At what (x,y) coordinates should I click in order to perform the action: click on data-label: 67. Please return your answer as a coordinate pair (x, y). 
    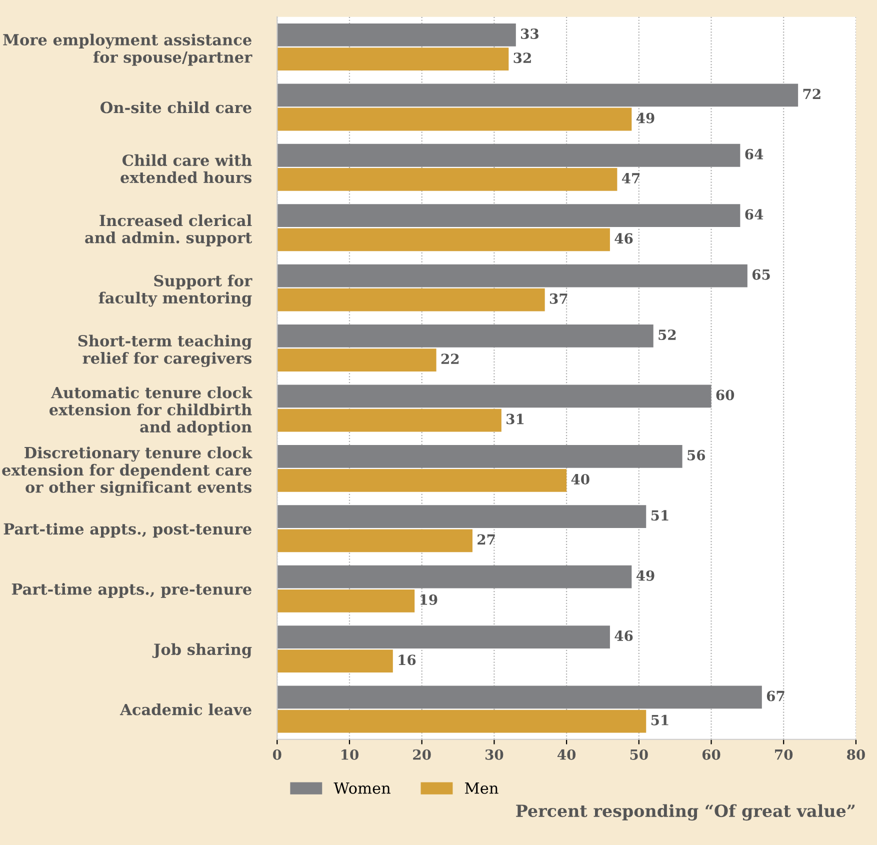
    Looking at the image, I should click on (775, 696).